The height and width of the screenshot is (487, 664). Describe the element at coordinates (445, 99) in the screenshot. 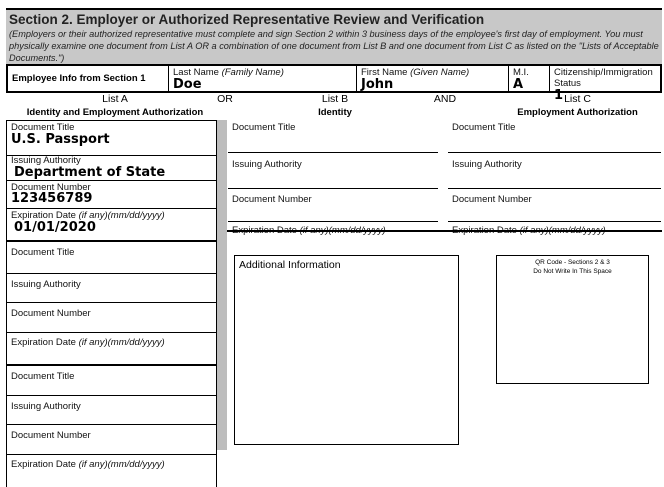

I see `and-label: AND` at that location.